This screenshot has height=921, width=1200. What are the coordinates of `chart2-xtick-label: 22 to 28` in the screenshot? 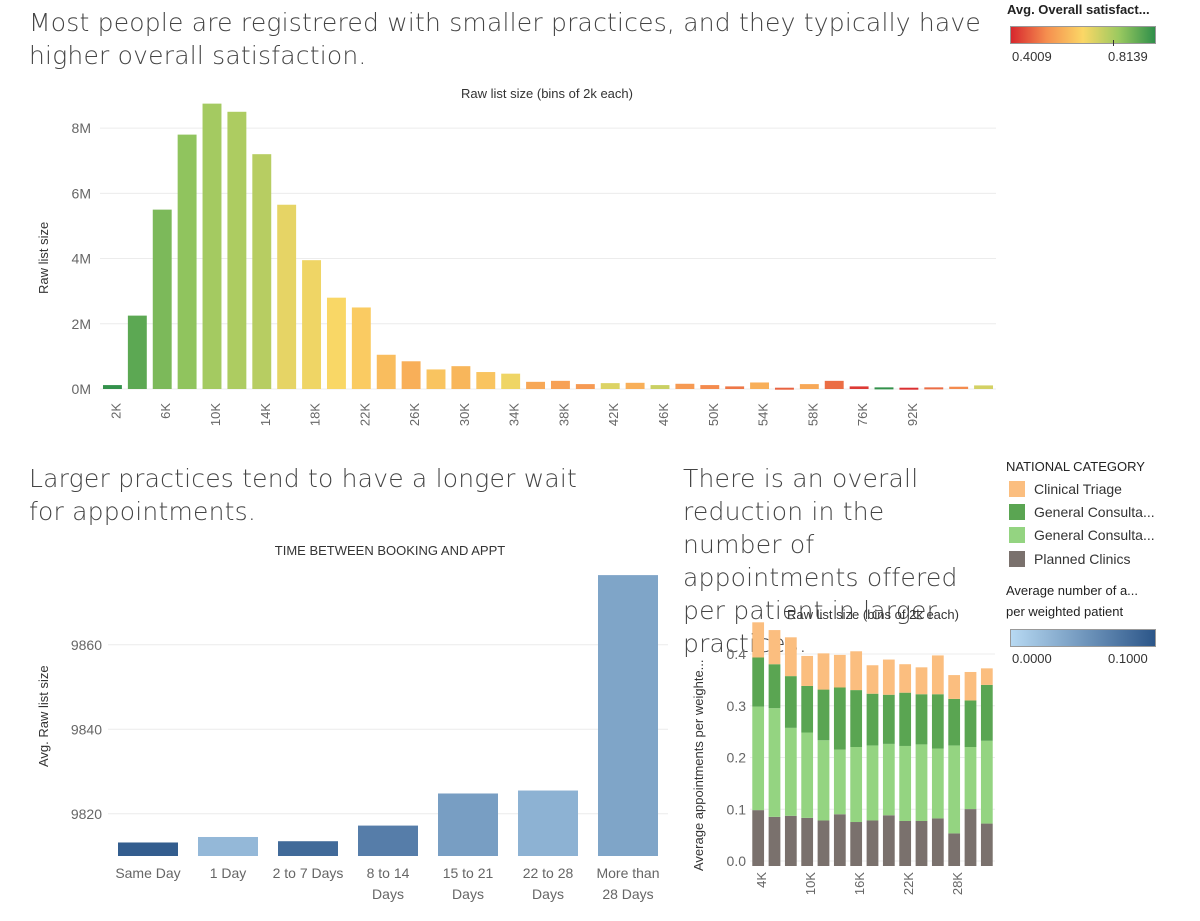 It's located at (548, 873).